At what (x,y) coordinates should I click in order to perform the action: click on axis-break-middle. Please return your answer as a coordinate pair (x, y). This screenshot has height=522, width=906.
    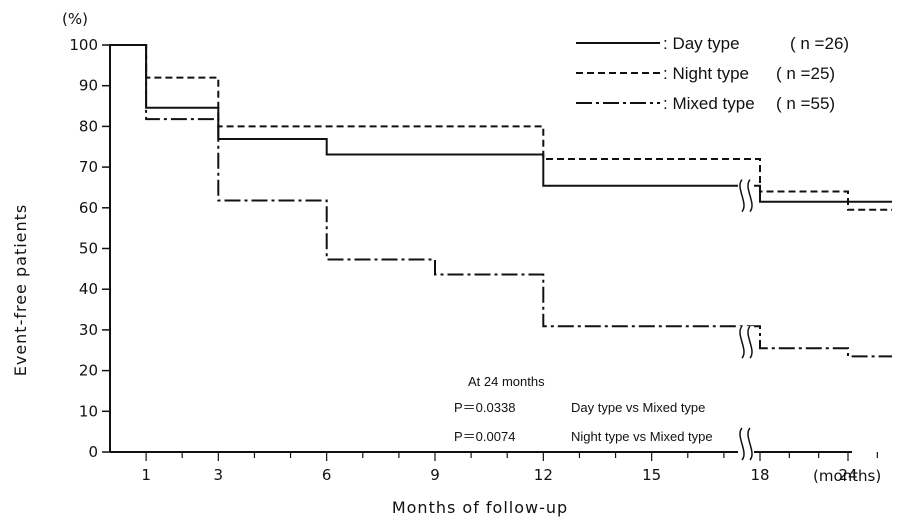
    Looking at the image, I should click on (746, 342).